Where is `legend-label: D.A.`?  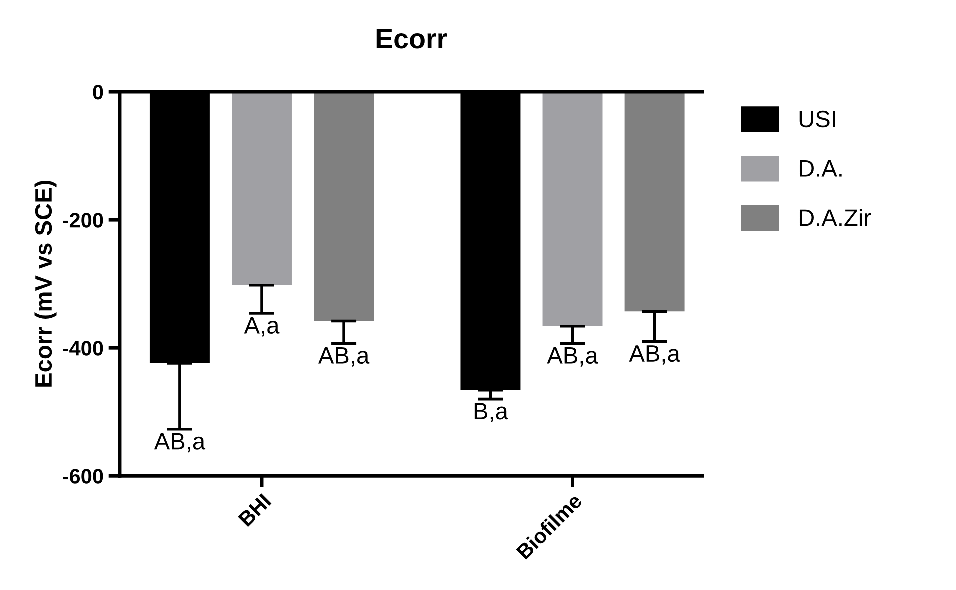
legend-label: D.A. is located at coordinates (821, 168).